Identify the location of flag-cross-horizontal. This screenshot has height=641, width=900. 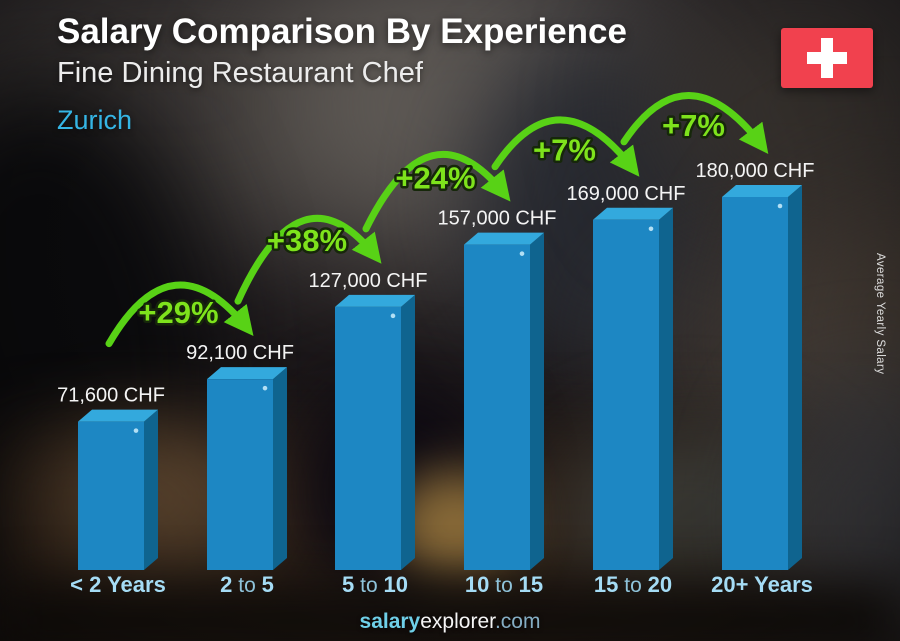
(827, 58).